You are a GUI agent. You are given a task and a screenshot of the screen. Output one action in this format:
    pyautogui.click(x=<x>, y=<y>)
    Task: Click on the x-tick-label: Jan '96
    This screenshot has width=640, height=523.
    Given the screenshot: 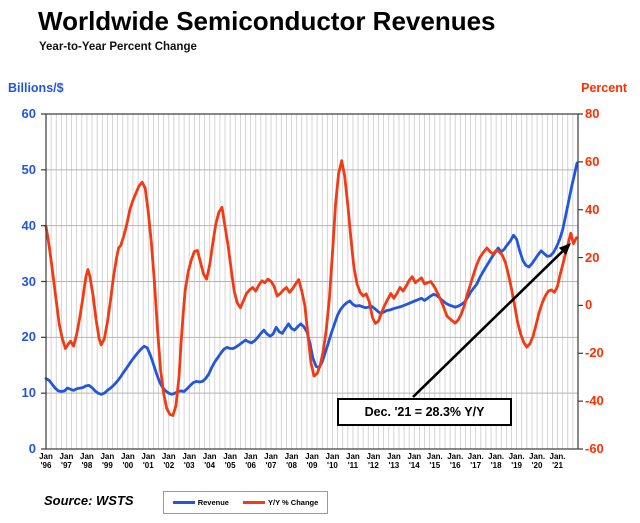 What is the action you would take?
    pyautogui.click(x=46, y=461)
    